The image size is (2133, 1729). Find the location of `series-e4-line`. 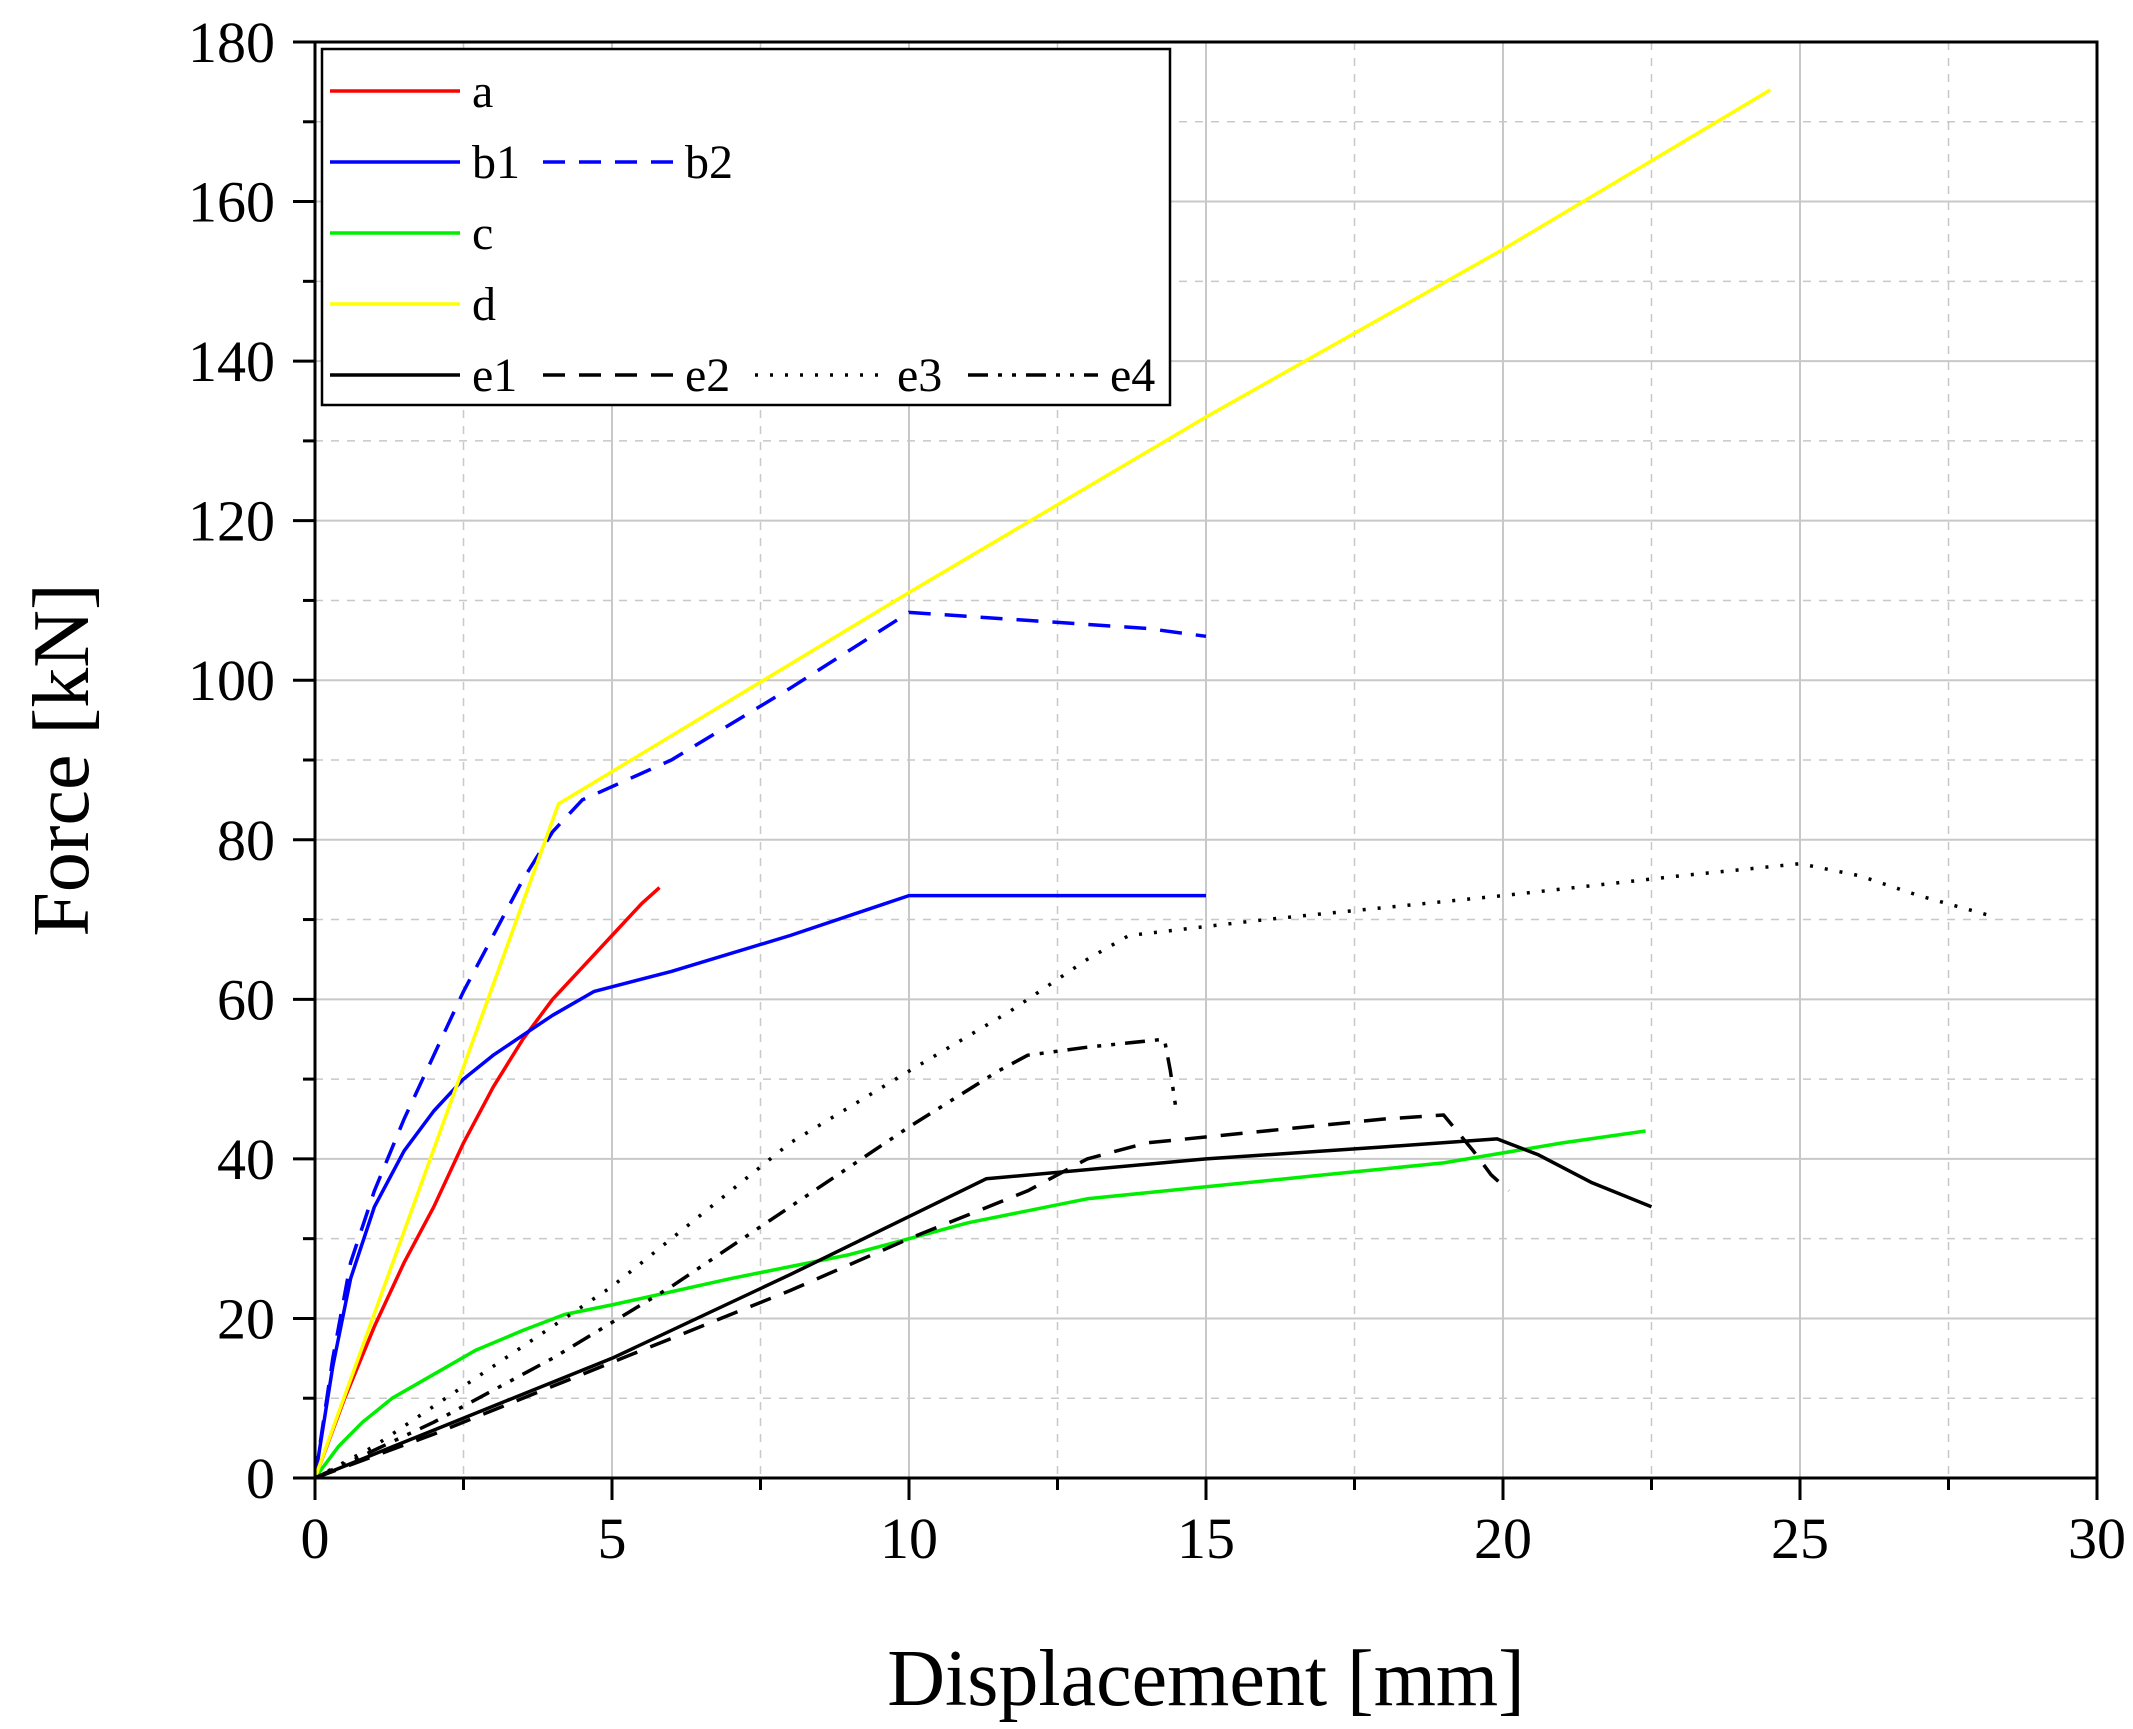

series-e4-line is located at coordinates (746, 1258).